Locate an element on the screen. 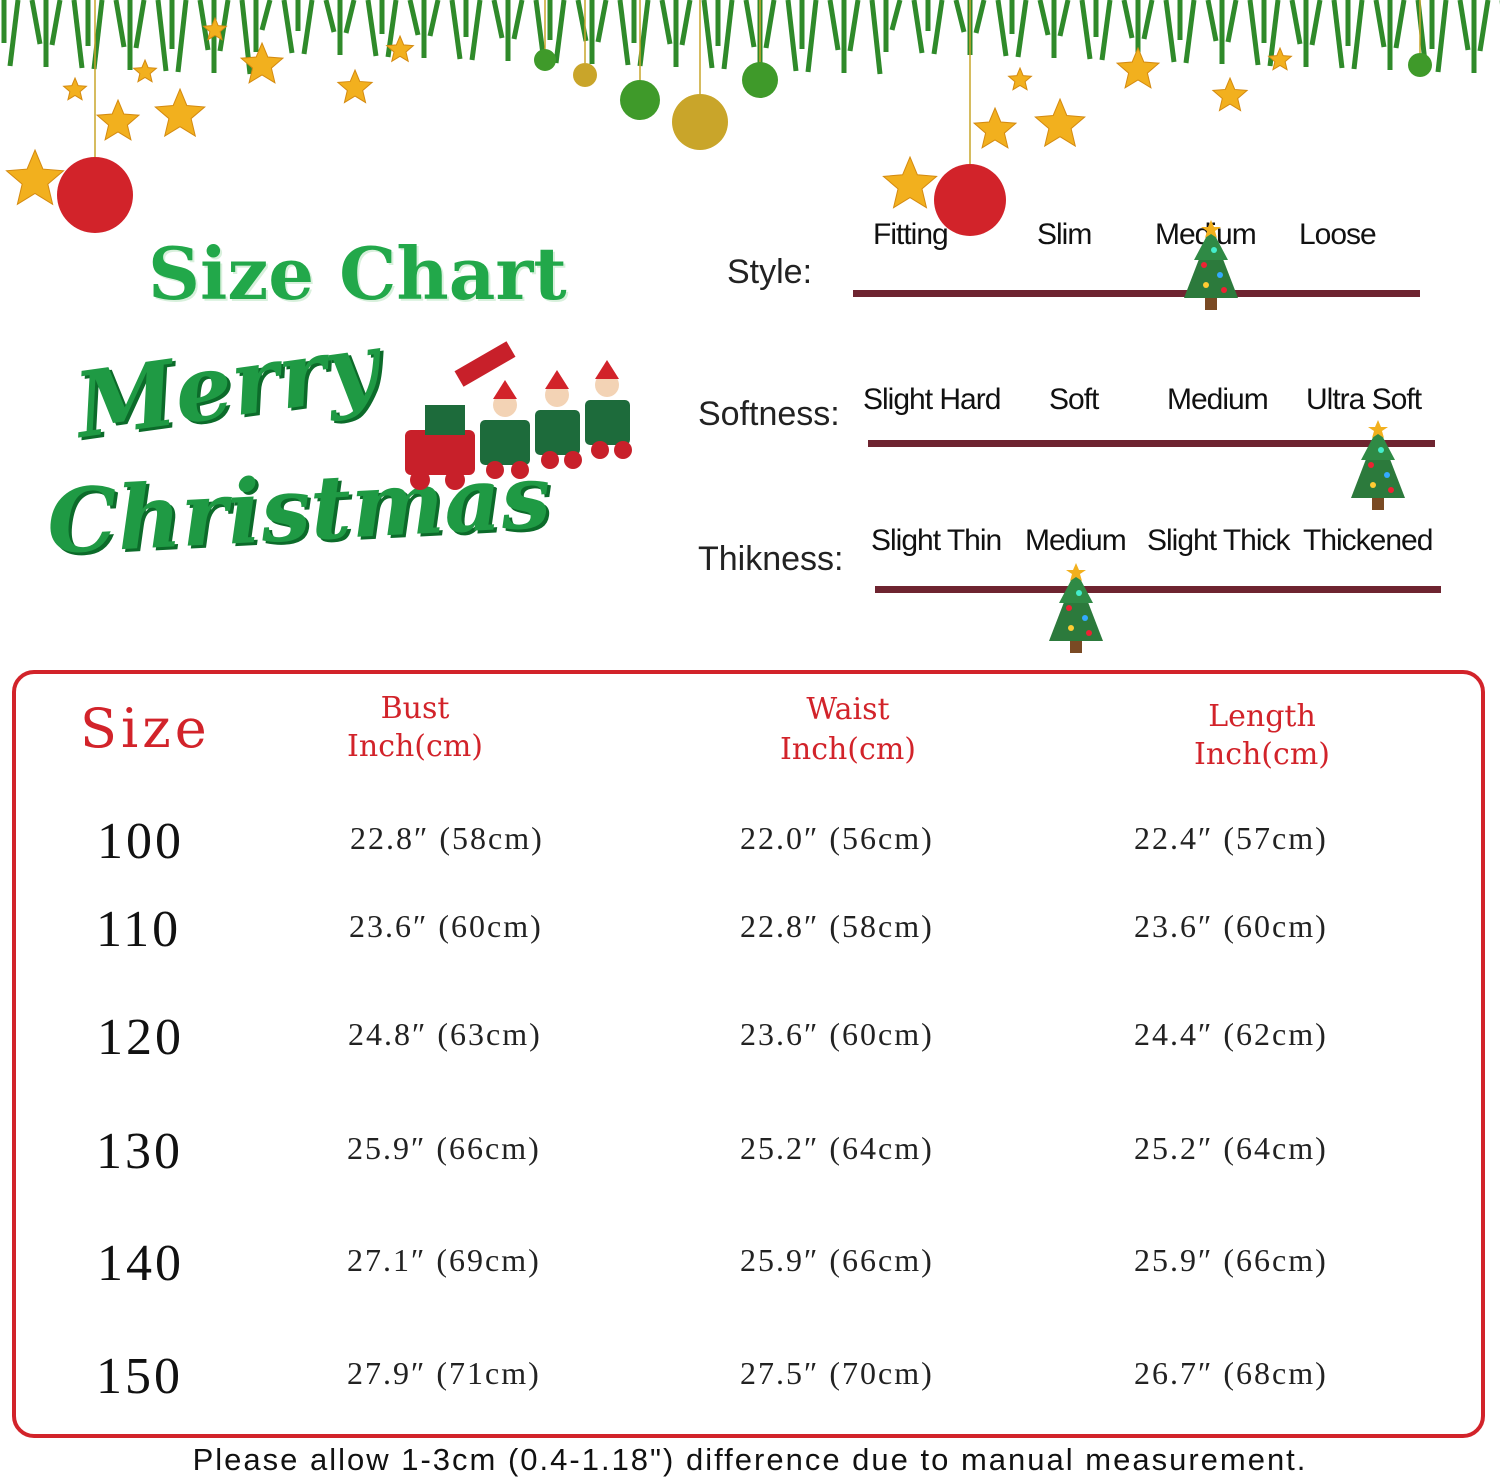  page-title: Size Chart is located at coordinates (357, 273).